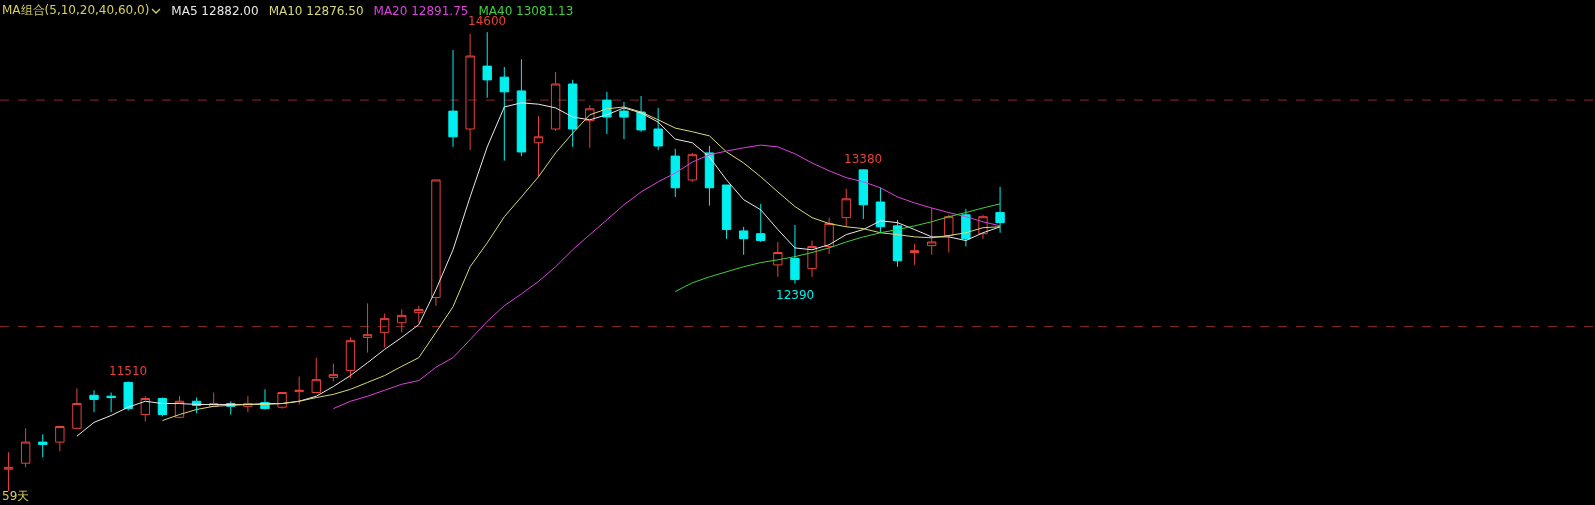  Describe the element at coordinates (128, 371) in the screenshot. I see `annotation: 11510` at that location.